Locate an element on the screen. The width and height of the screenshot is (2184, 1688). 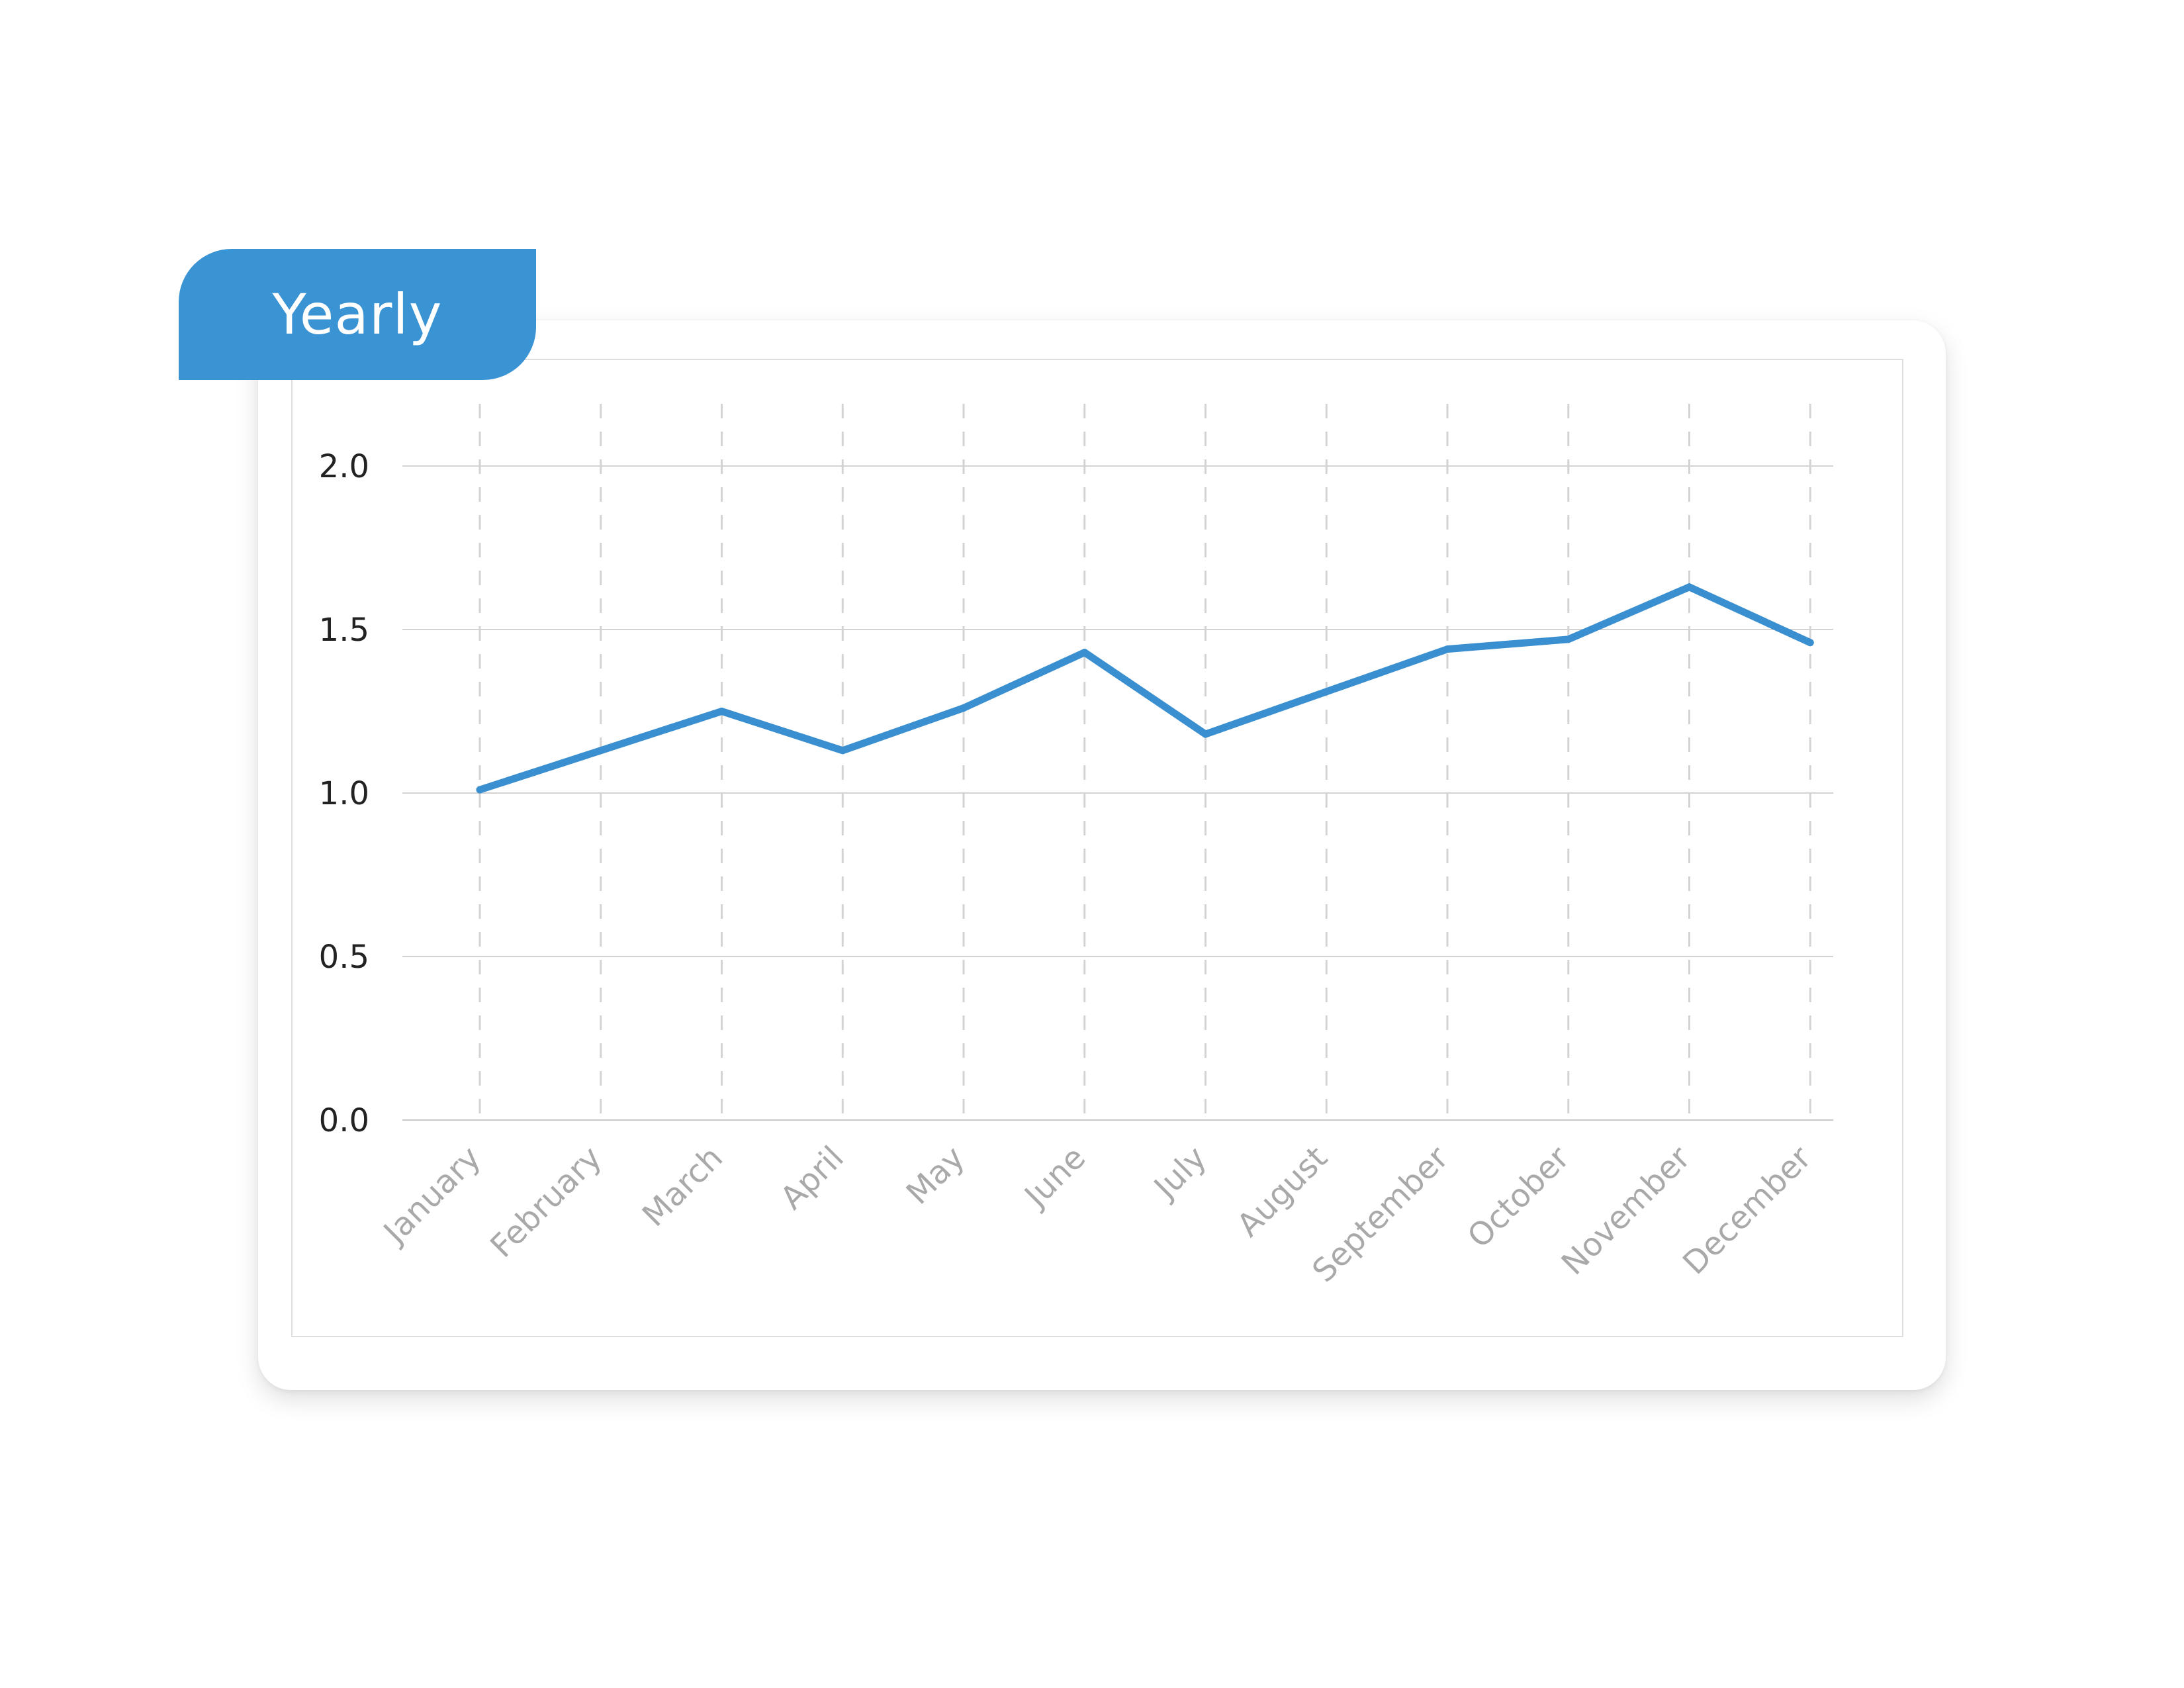
period-tab-yearly: Yearly is located at coordinates (358, 314).